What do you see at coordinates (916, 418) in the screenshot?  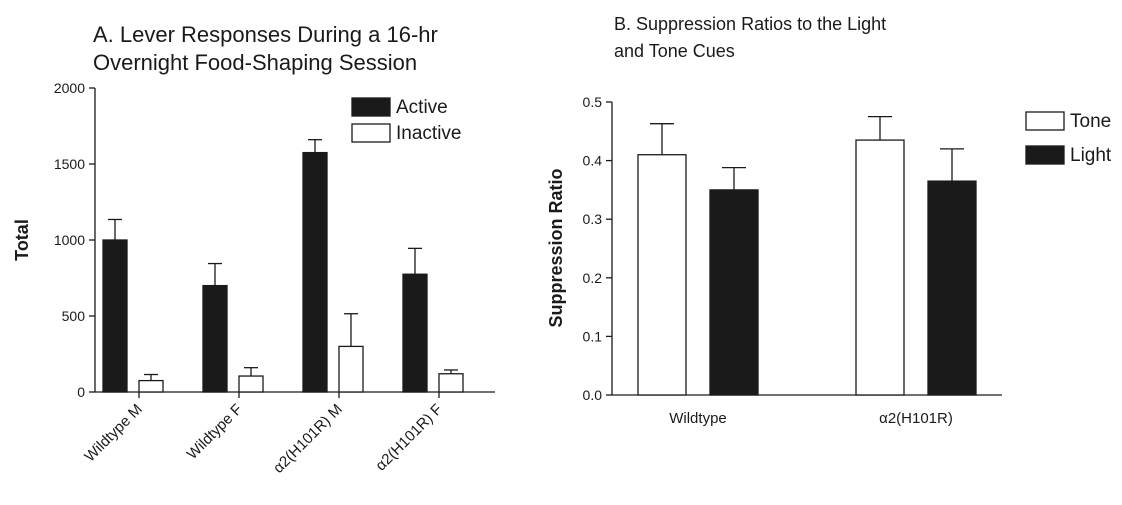 I see `chart-b-category-label: α2(H101R)` at bounding box center [916, 418].